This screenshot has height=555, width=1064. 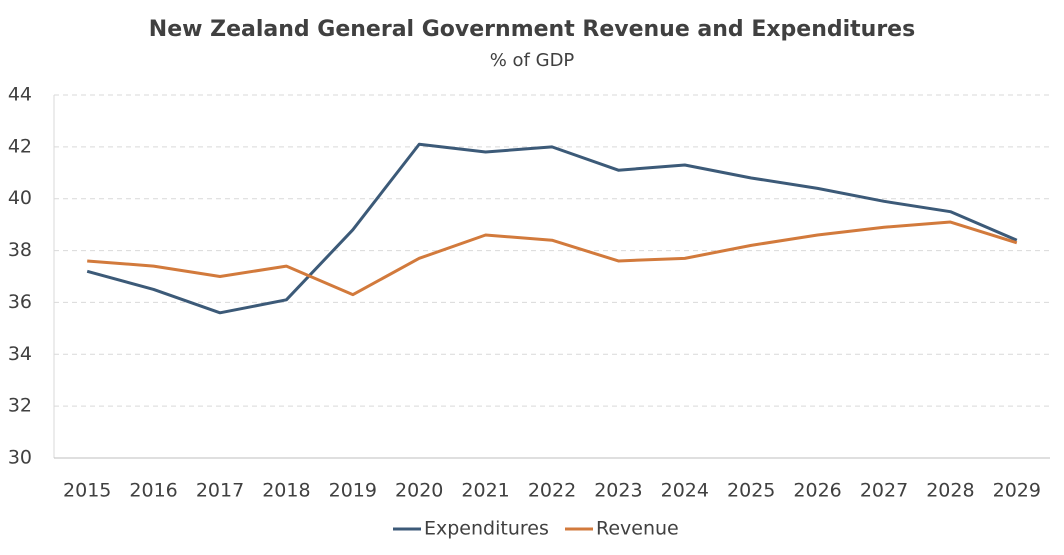 What do you see at coordinates (153, 491) in the screenshot?
I see `x-tick-label: 2016` at bounding box center [153, 491].